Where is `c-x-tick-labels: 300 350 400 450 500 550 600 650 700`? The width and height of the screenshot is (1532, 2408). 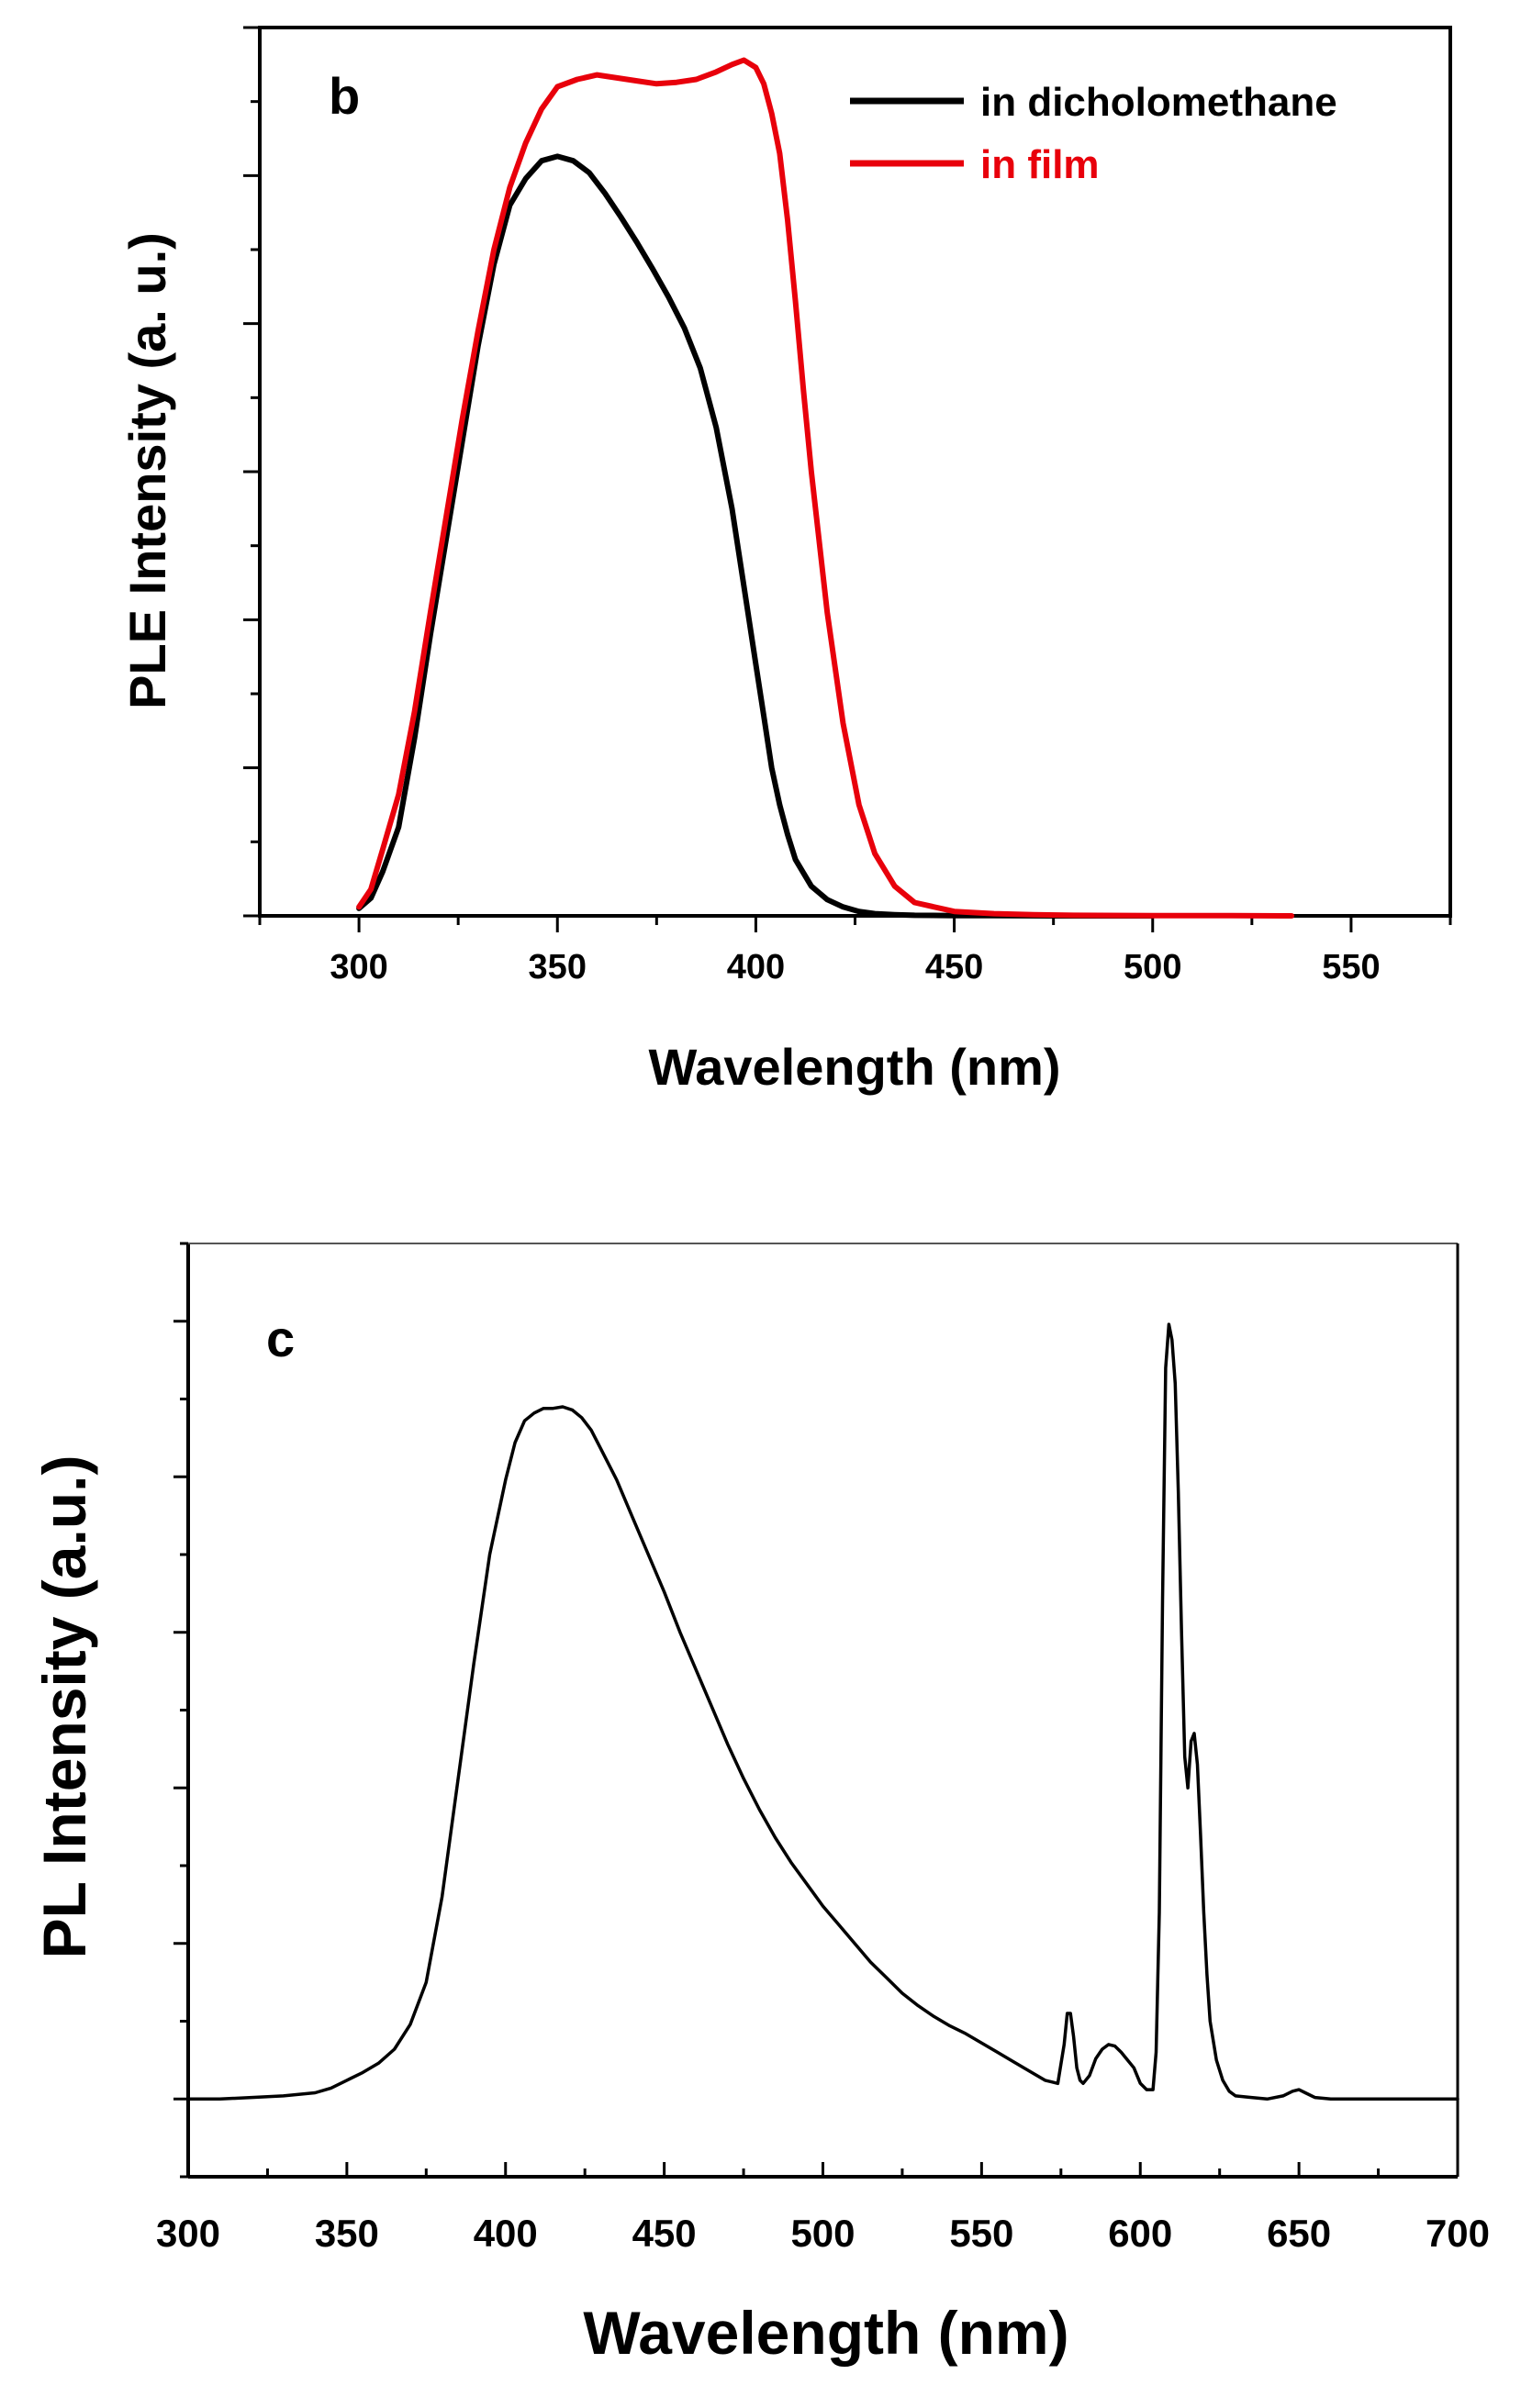
c-x-tick-labels: 300 350 400 450 500 550 600 650 700 is located at coordinates (823, 2233).